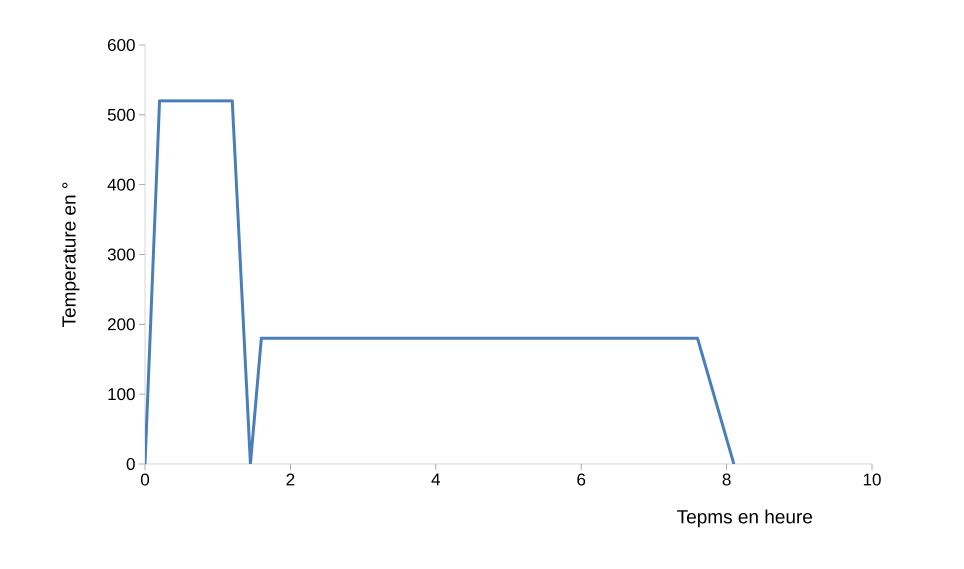 The height and width of the screenshot is (569, 964). I want to click on y-tick-label: 500, so click(121, 114).